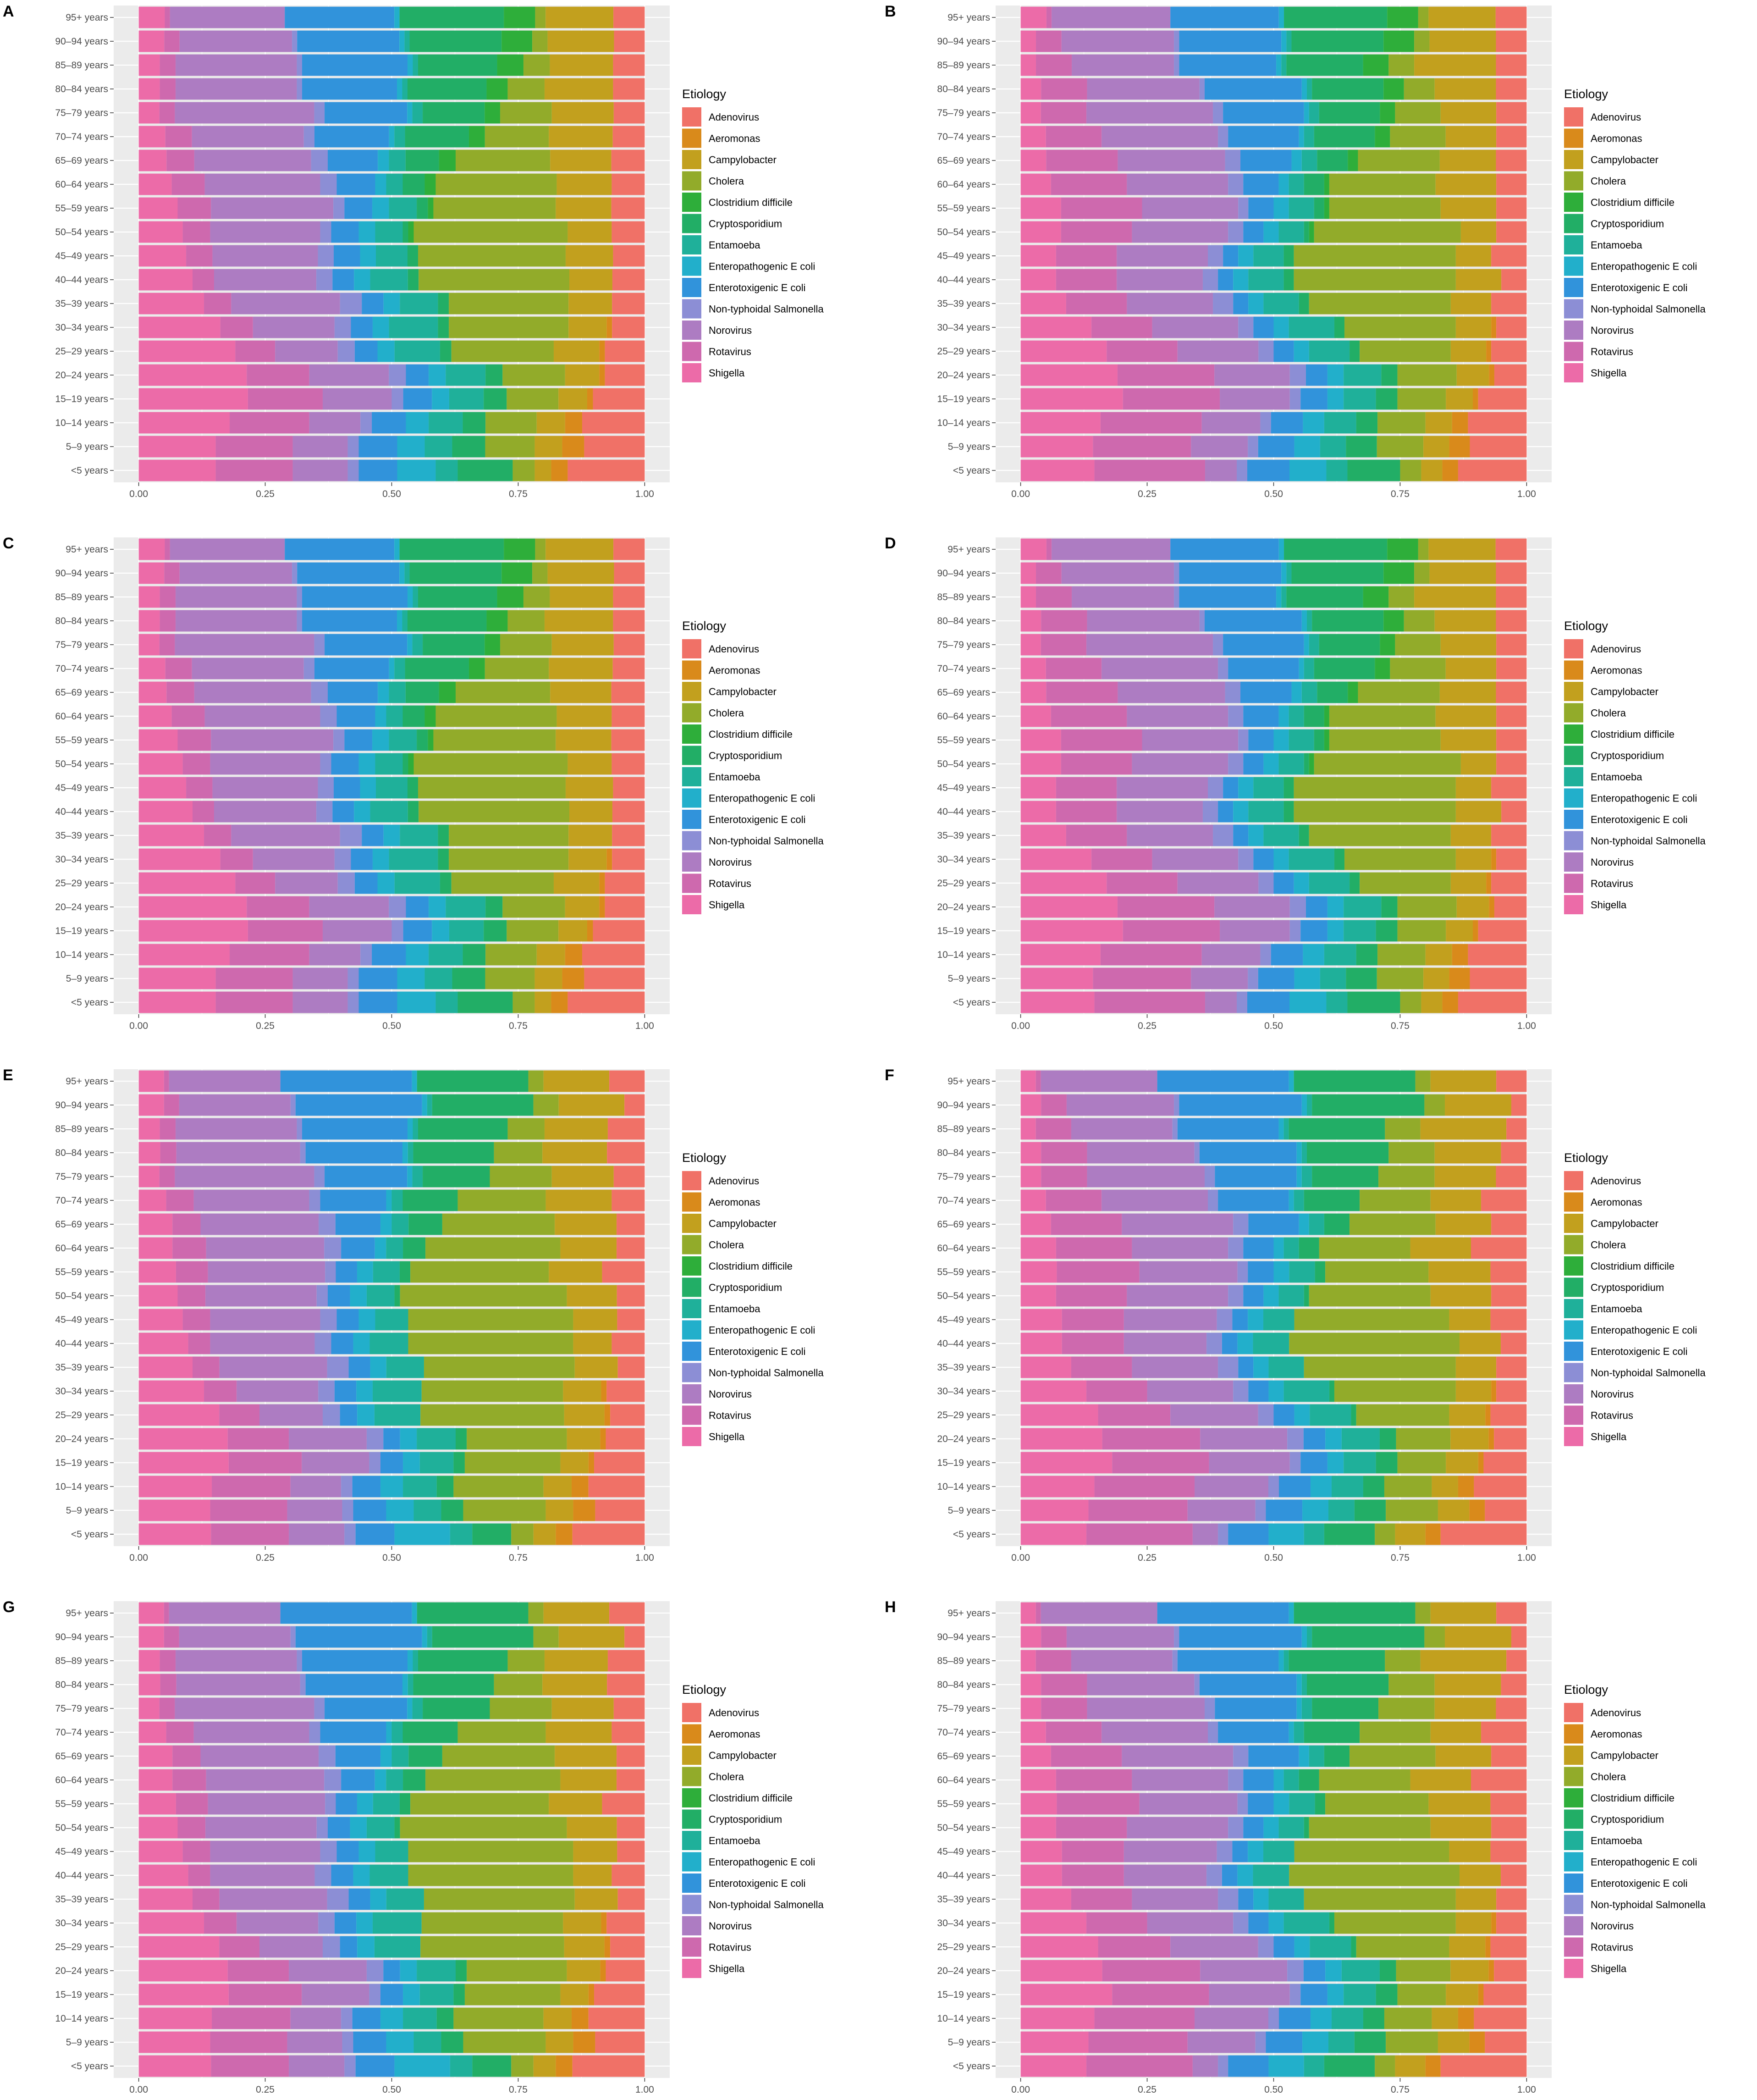  What do you see at coordinates (964, 597) in the screenshot?
I see `y-tick-label: 85–89 years` at bounding box center [964, 597].